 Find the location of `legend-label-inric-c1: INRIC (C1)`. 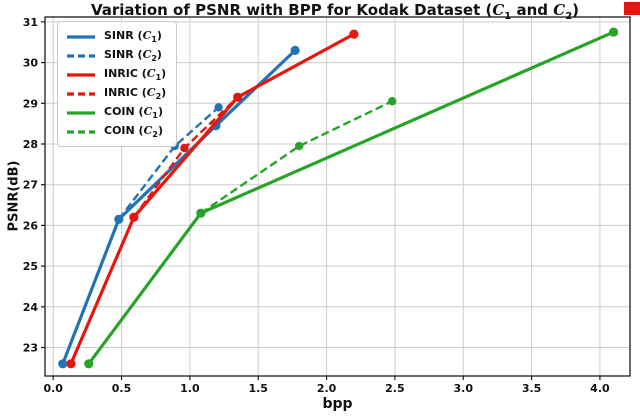

legend-label-inric-c1: INRIC (C1) is located at coordinates (135, 74).